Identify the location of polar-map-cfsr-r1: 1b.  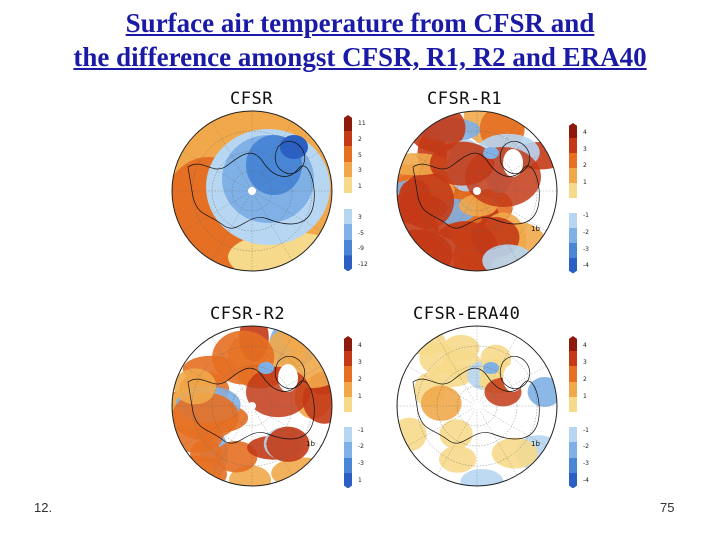
(477, 191).